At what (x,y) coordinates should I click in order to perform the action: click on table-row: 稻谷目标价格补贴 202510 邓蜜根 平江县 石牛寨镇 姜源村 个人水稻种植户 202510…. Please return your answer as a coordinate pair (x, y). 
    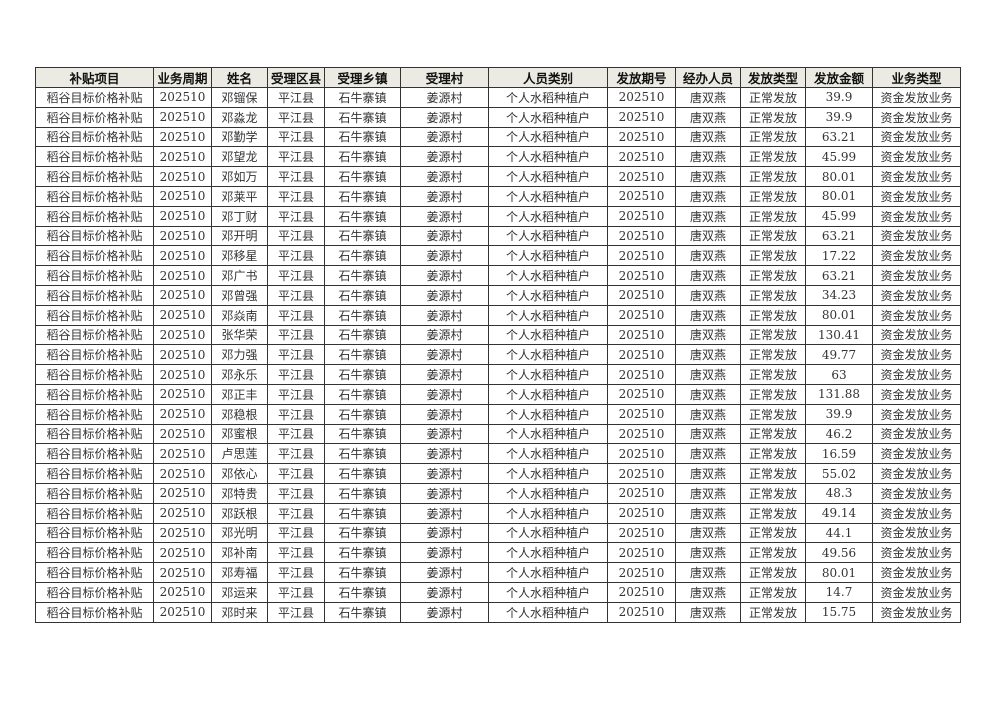
    Looking at the image, I should click on (498, 434).